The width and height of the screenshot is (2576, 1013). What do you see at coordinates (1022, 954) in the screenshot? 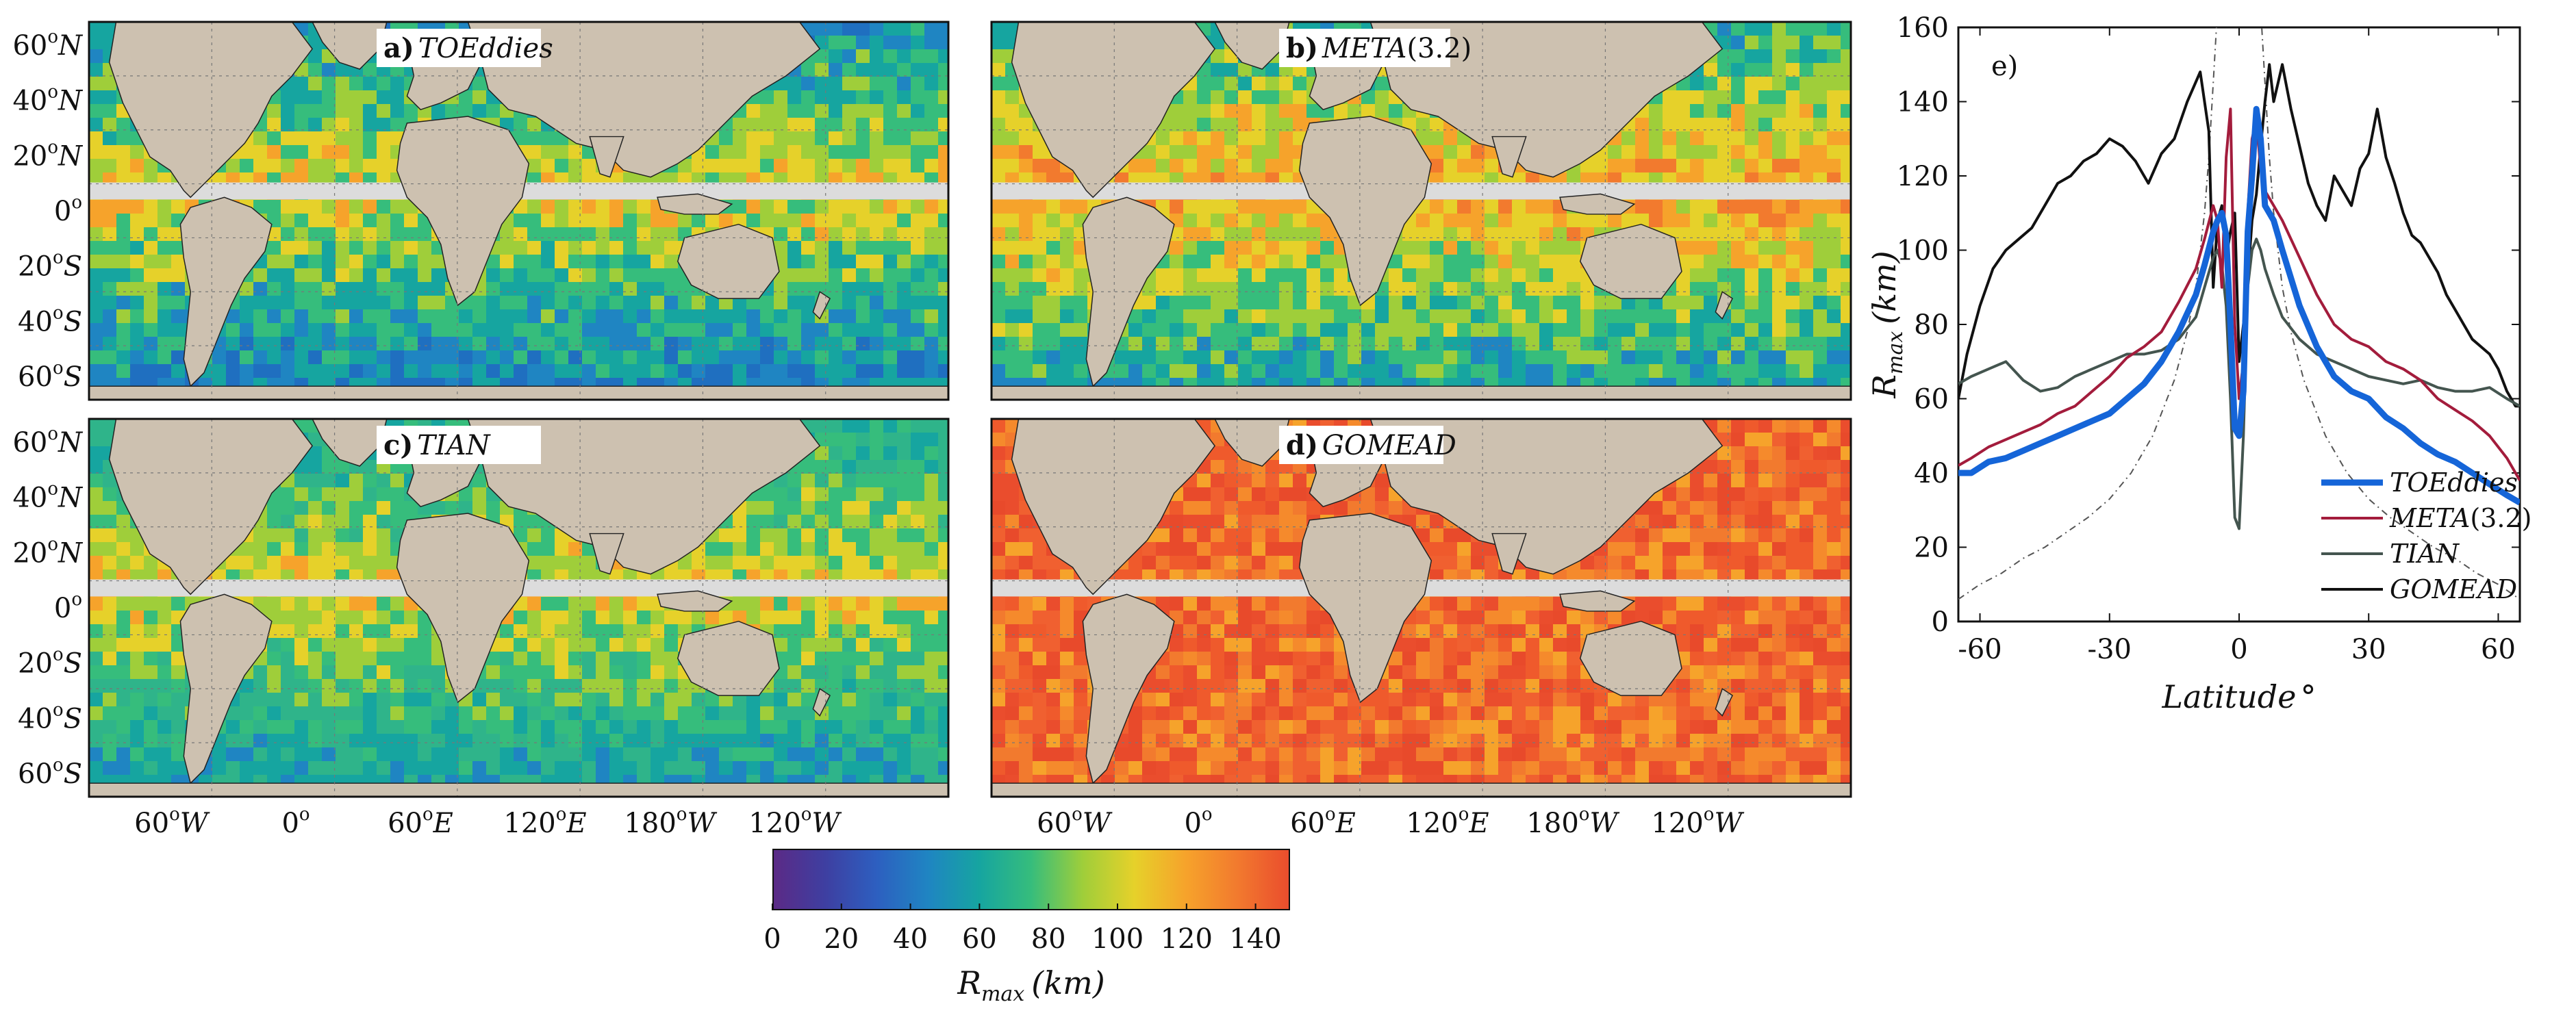
I see `colorbar-axis: 0 20 40 60 80 100 120 140 Rmax (km)` at bounding box center [1022, 954].